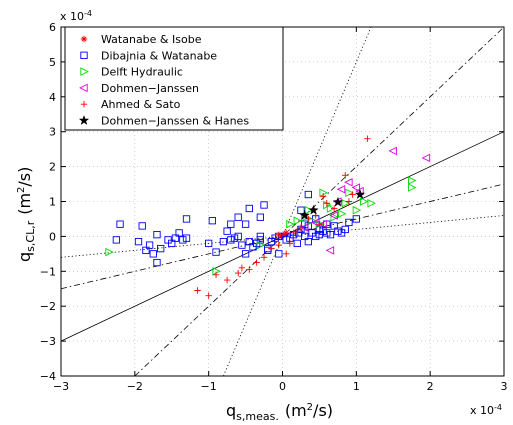 Image resolution: width=513 pixels, height=425 pixels. I want to click on y-tick-label: 0, so click(52, 236).